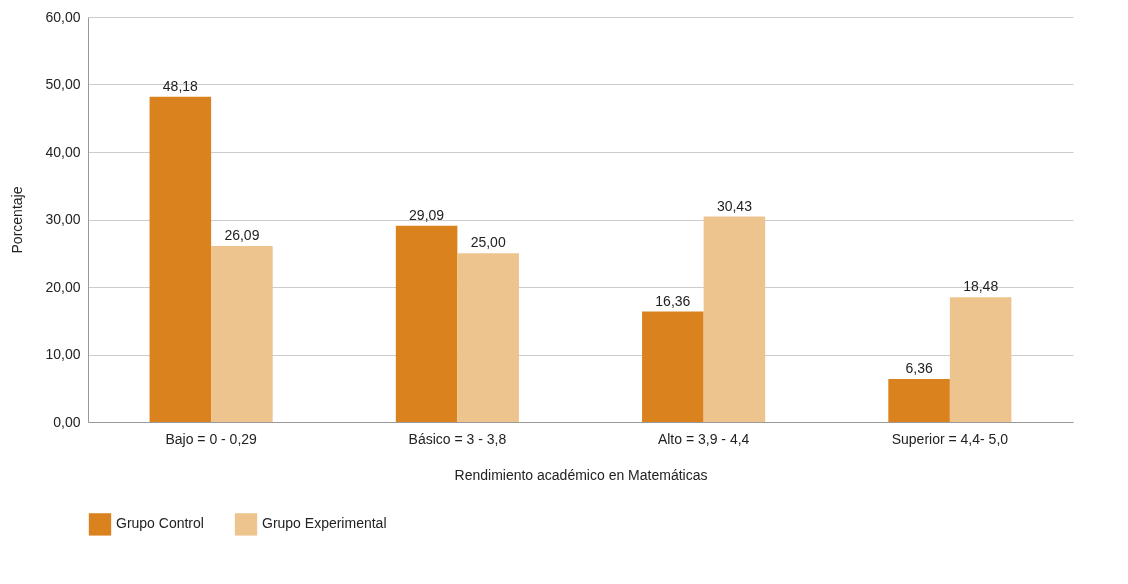 This screenshot has width=1128, height=584. What do you see at coordinates (63, 286) in the screenshot?
I see `y-tick-label: 20,00` at bounding box center [63, 286].